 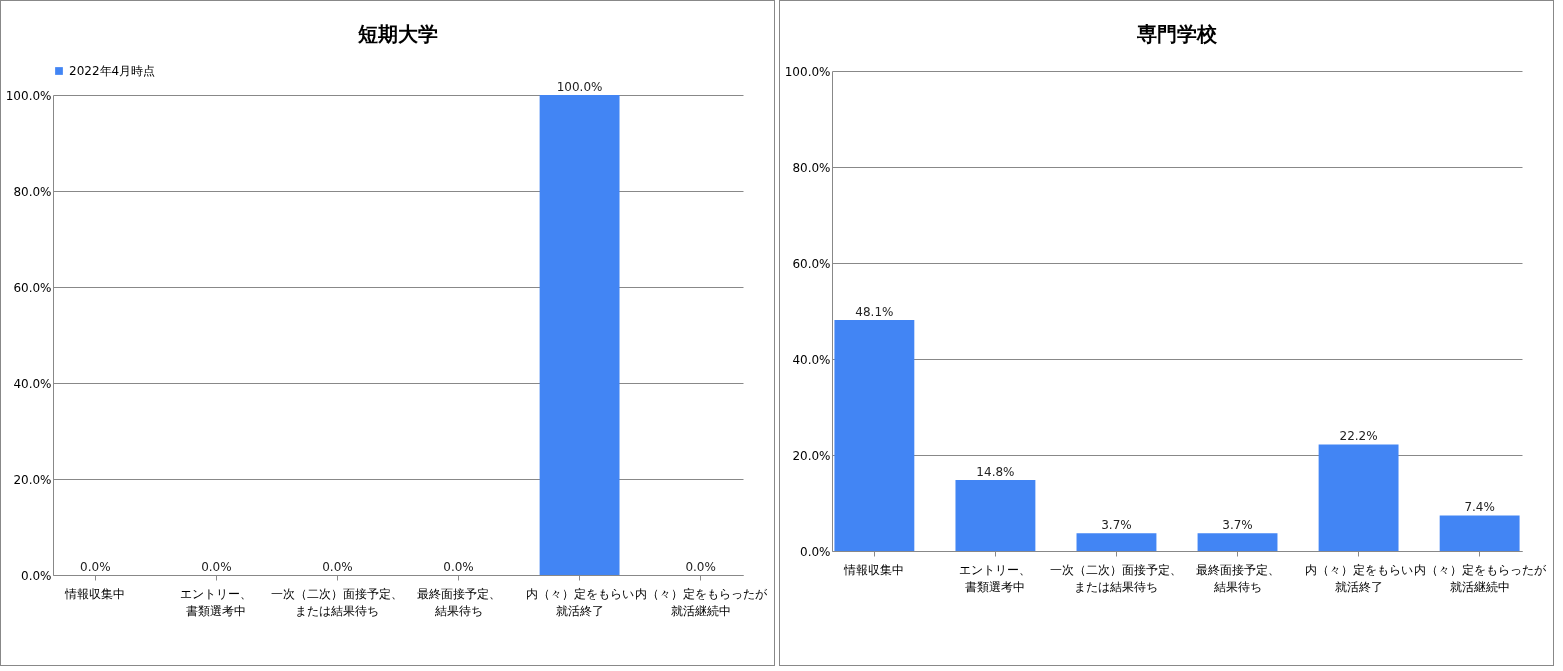 I want to click on data-label: 100.0%, so click(x=579, y=87).